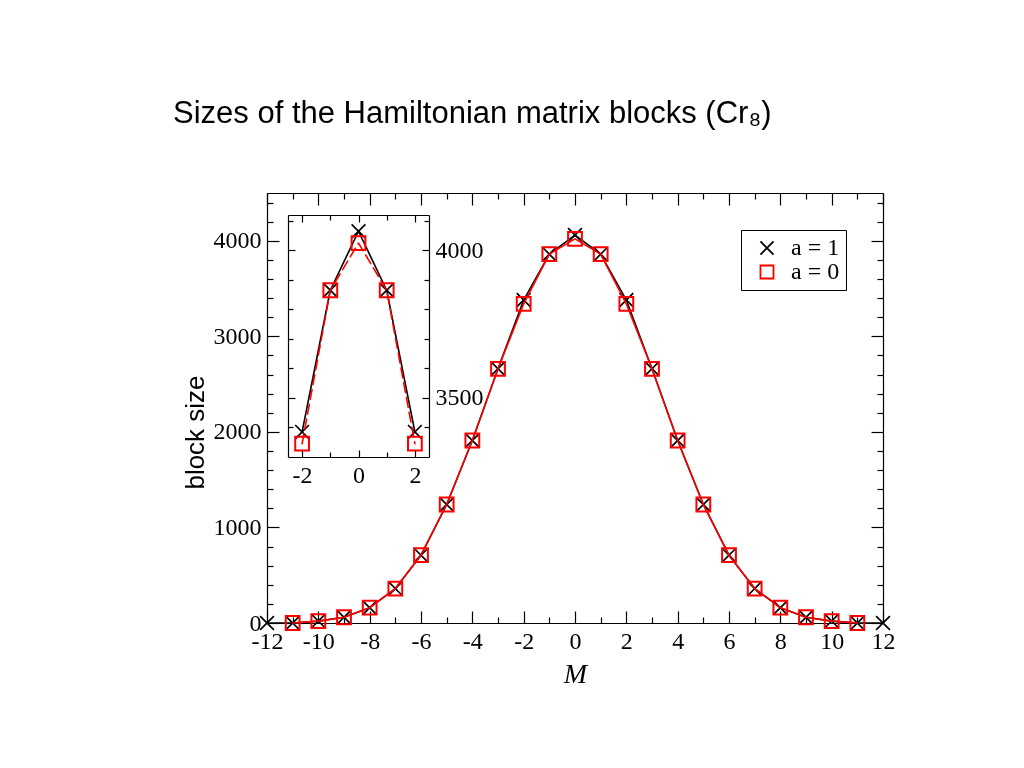 This screenshot has height=768, width=1024. Describe the element at coordinates (780, 640) in the screenshot. I see `x-tick-label: 8` at that location.